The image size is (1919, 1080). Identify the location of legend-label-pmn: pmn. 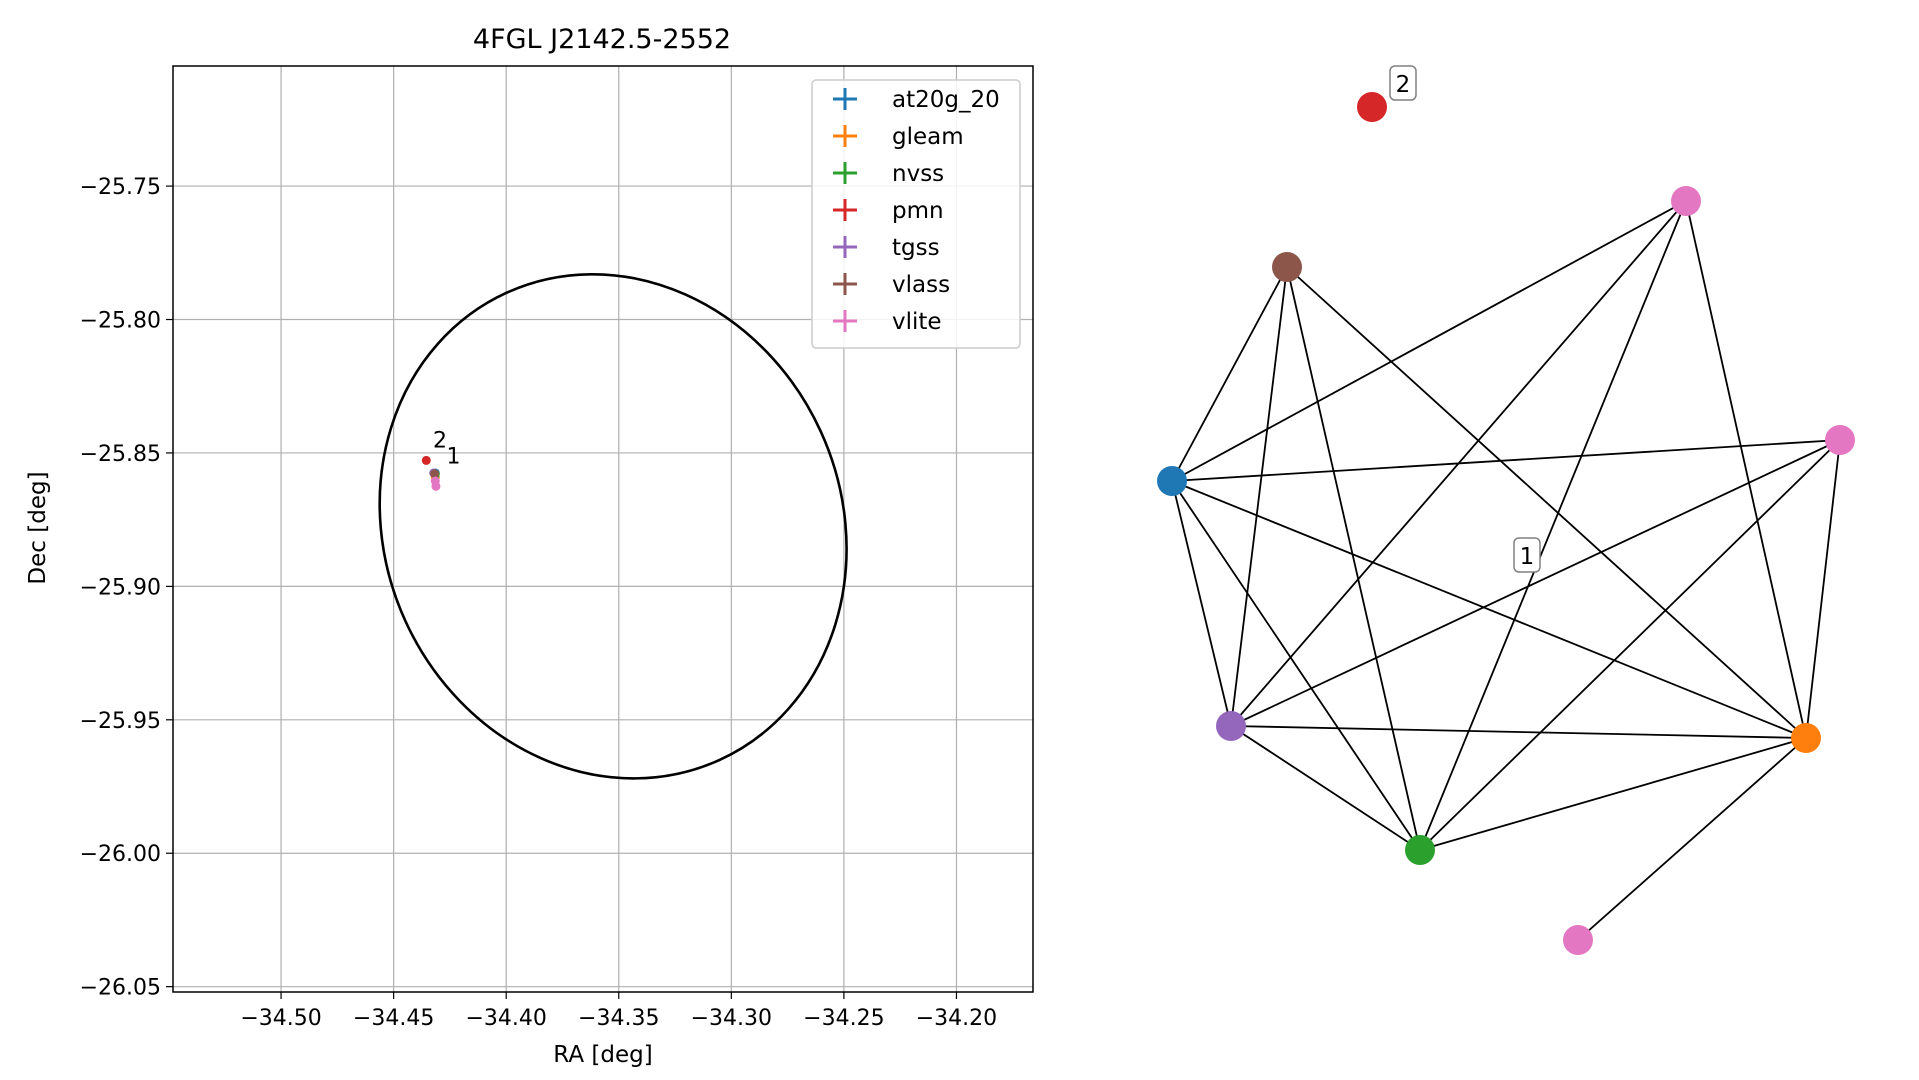
(918, 211).